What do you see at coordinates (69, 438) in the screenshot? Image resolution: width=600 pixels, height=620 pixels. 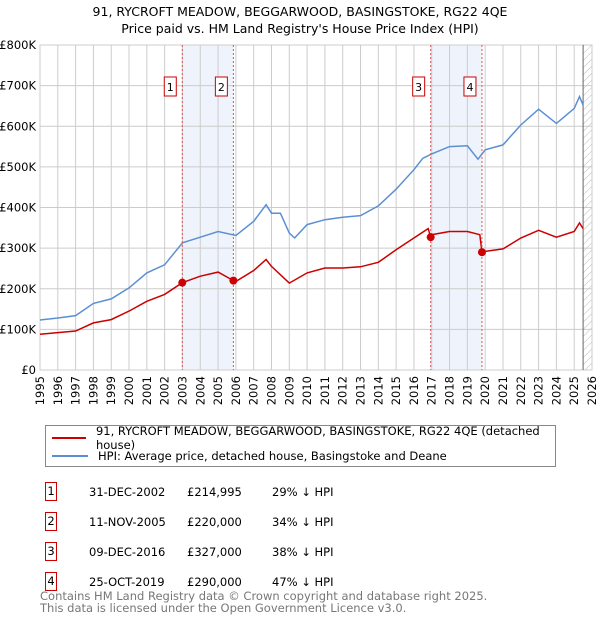 I see `legend-swatch-red` at bounding box center [69, 438].